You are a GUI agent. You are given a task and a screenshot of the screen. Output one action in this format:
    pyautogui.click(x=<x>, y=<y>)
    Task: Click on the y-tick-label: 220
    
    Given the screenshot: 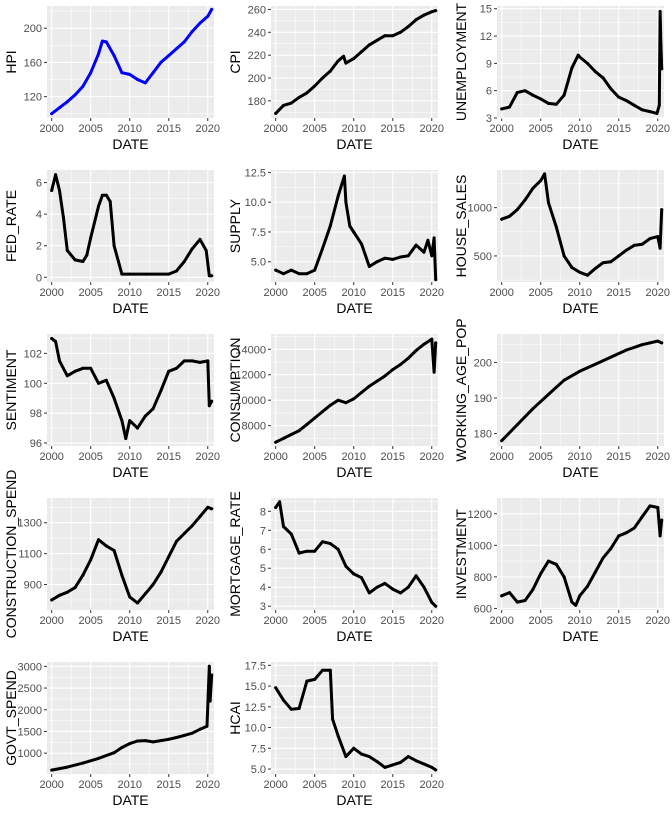 What is the action you would take?
    pyautogui.click(x=257, y=56)
    